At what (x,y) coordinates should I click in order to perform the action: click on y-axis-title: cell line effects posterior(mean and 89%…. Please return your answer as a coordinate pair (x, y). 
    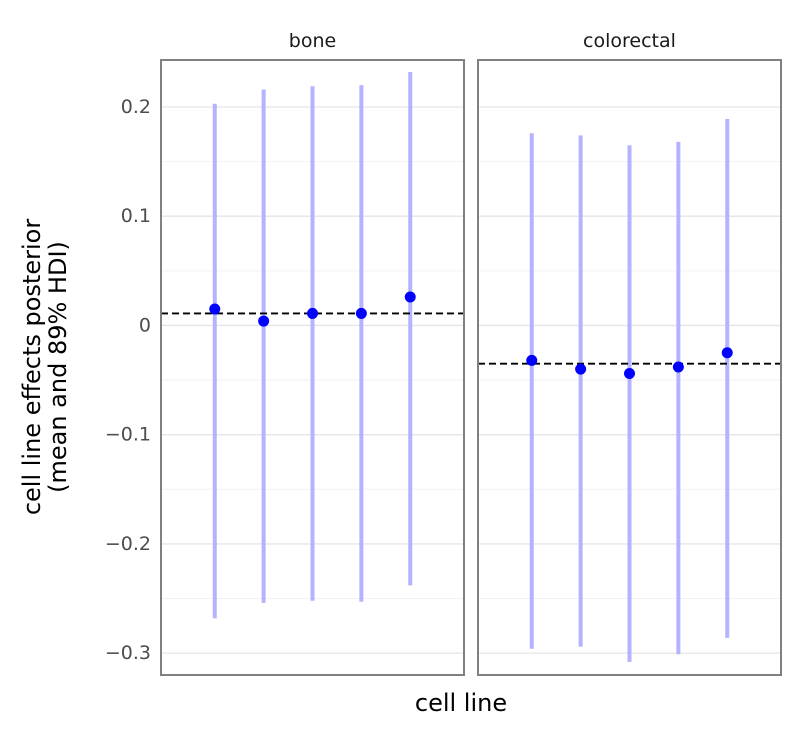
    Looking at the image, I should click on (45, 367).